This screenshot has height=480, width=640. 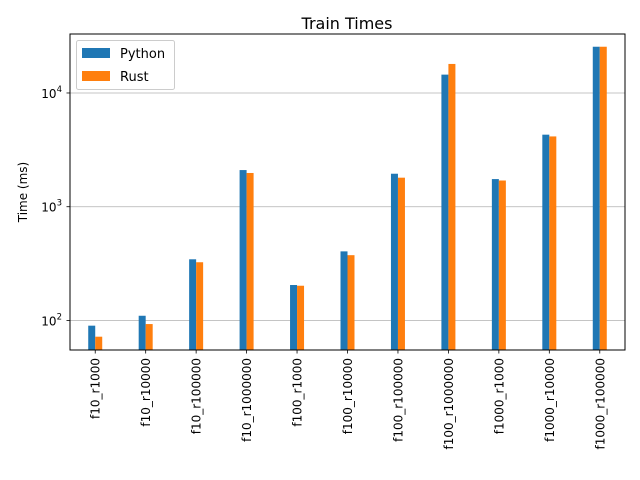 I want to click on legend-swatch-python, so click(x=96, y=53).